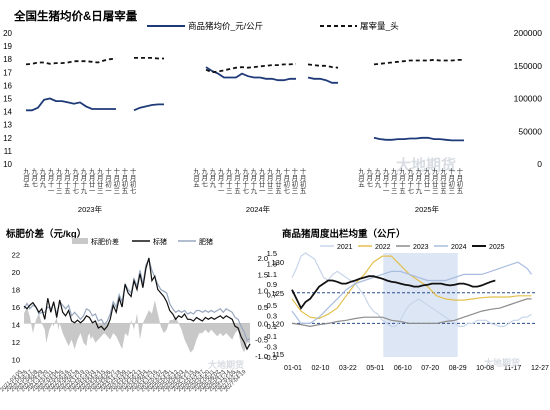  Describe the element at coordinates (427, 209) in the screenshot. I see `x-group-2025: 2025年` at that location.